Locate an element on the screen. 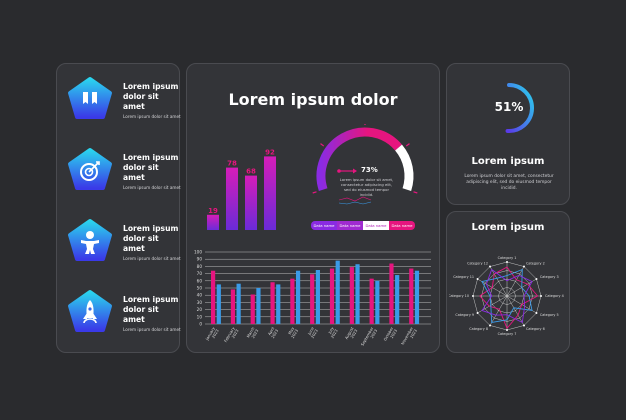 The height and width of the screenshot is (420, 626). rocket-icon is located at coordinates (90, 311).